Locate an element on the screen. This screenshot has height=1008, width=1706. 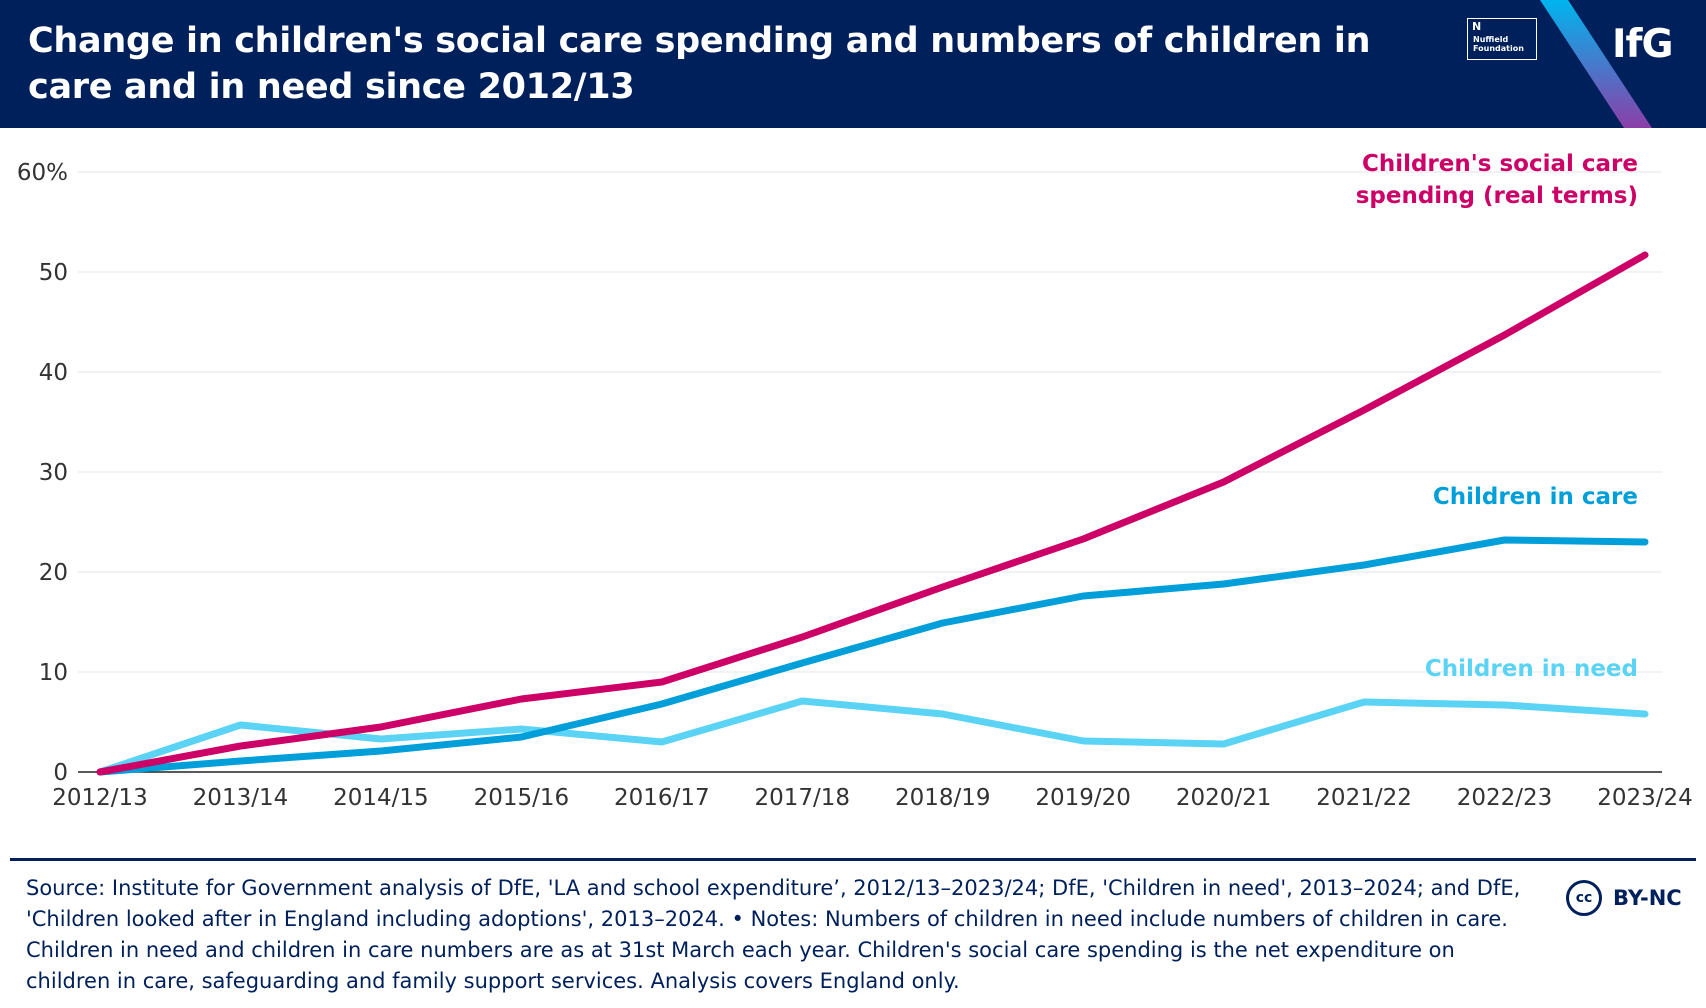
creative-commons-icon: cc is located at coordinates (1584, 898).